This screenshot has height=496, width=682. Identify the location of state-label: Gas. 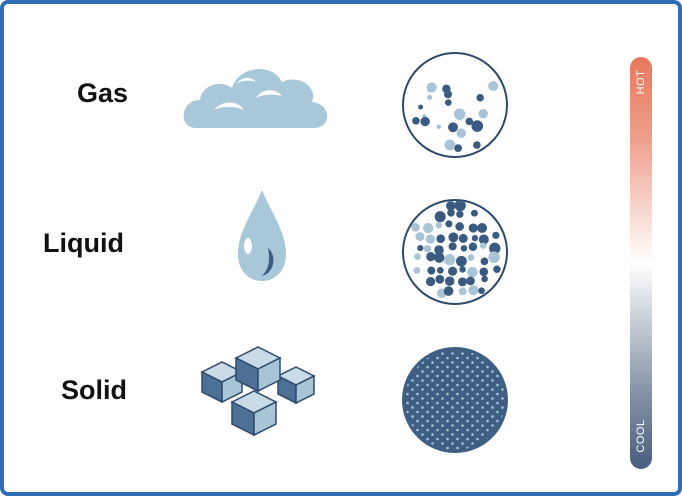
(102, 93).